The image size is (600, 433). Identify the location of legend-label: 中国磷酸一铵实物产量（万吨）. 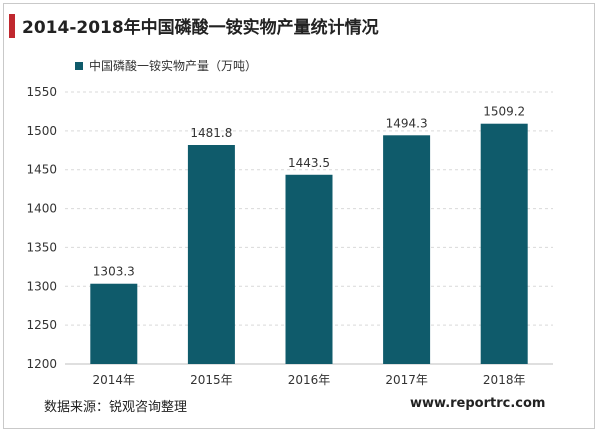
(173, 66).